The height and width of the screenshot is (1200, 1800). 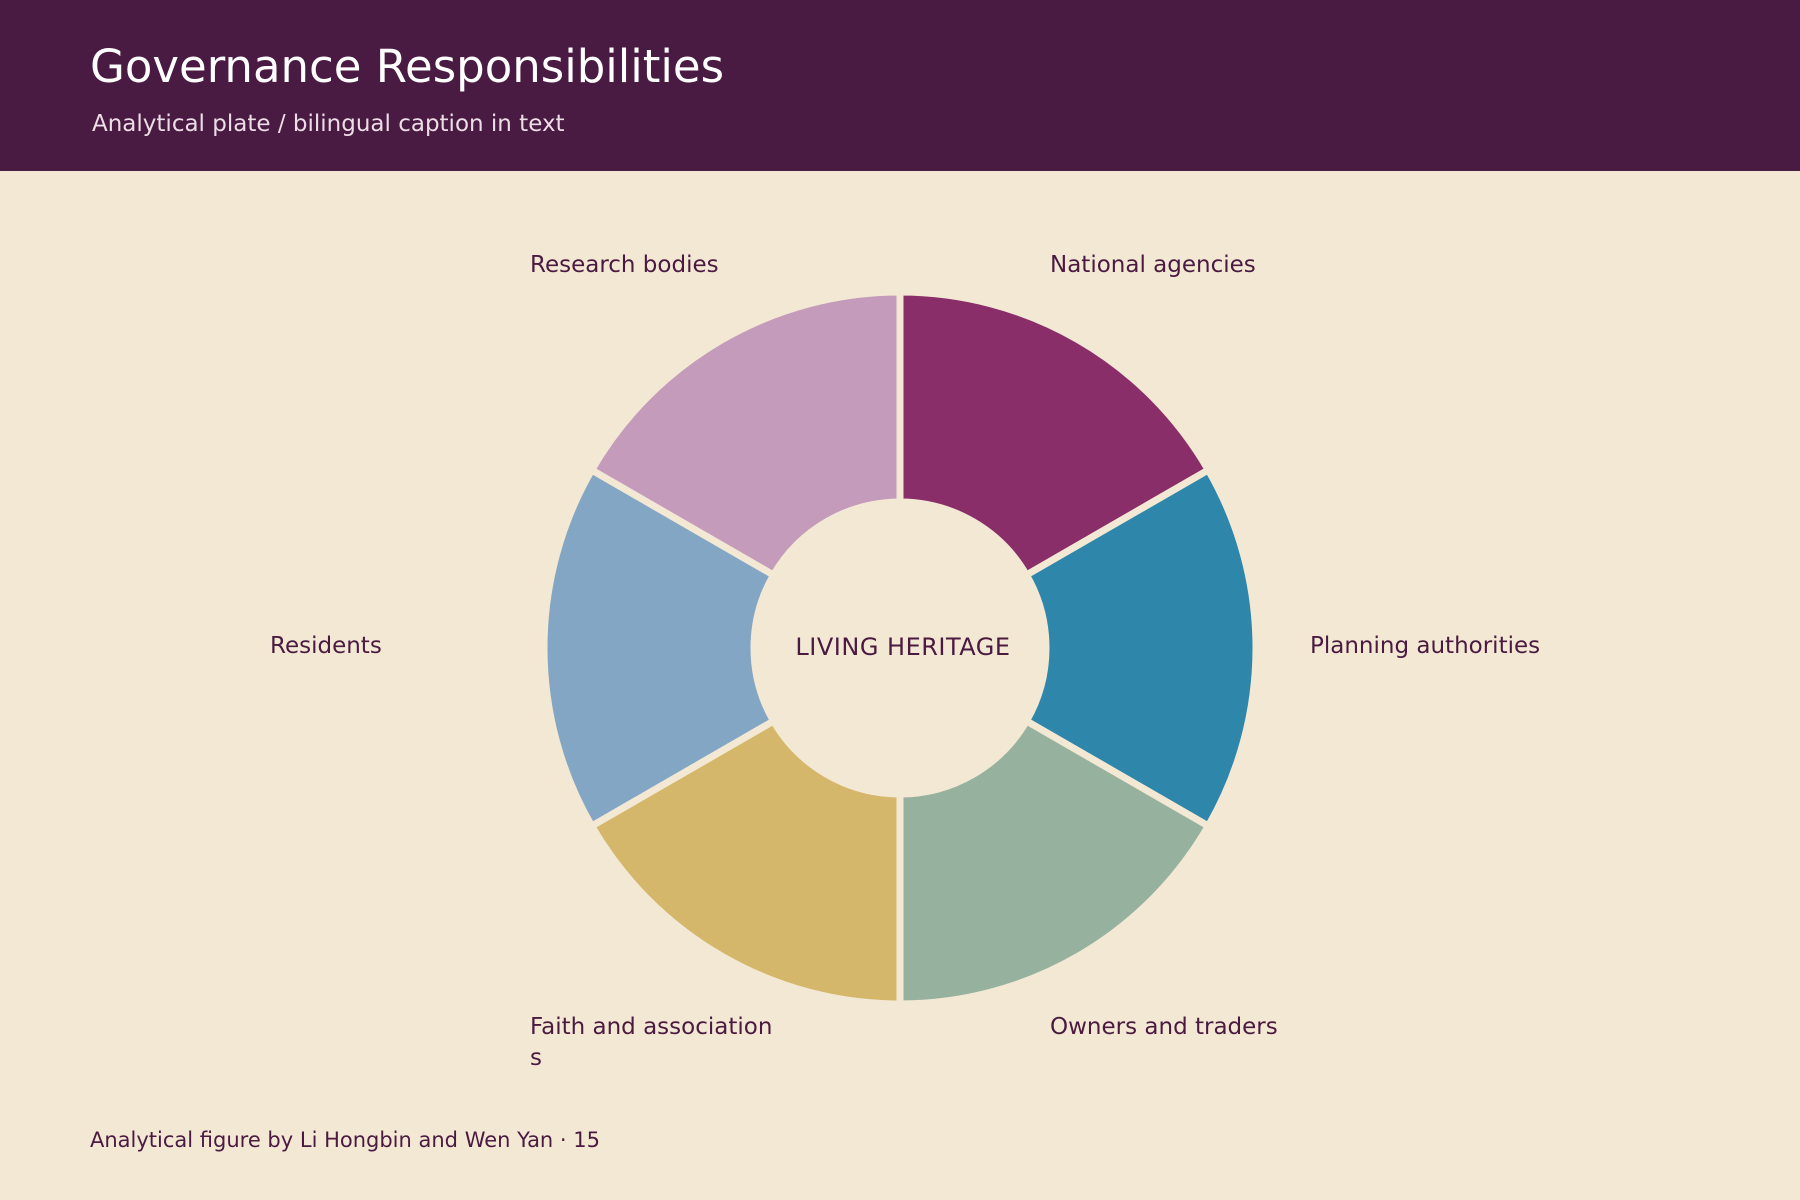 I want to click on segment-label-planning-authorities: Planning authorities, so click(x=1425, y=646).